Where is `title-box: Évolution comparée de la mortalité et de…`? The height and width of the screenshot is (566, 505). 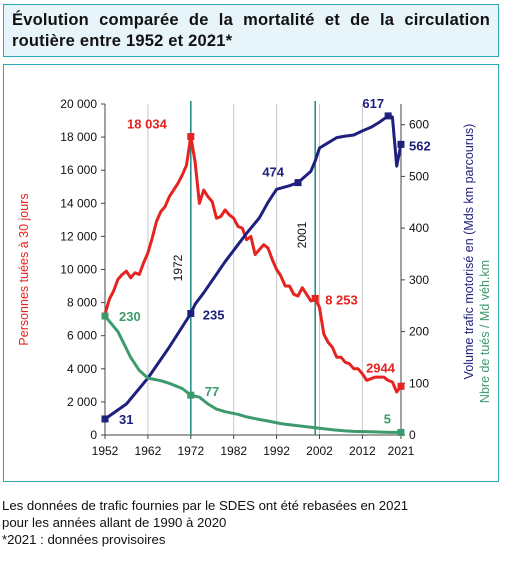
title-box: Évolution comparée de la mortalité et de… is located at coordinates (251, 30).